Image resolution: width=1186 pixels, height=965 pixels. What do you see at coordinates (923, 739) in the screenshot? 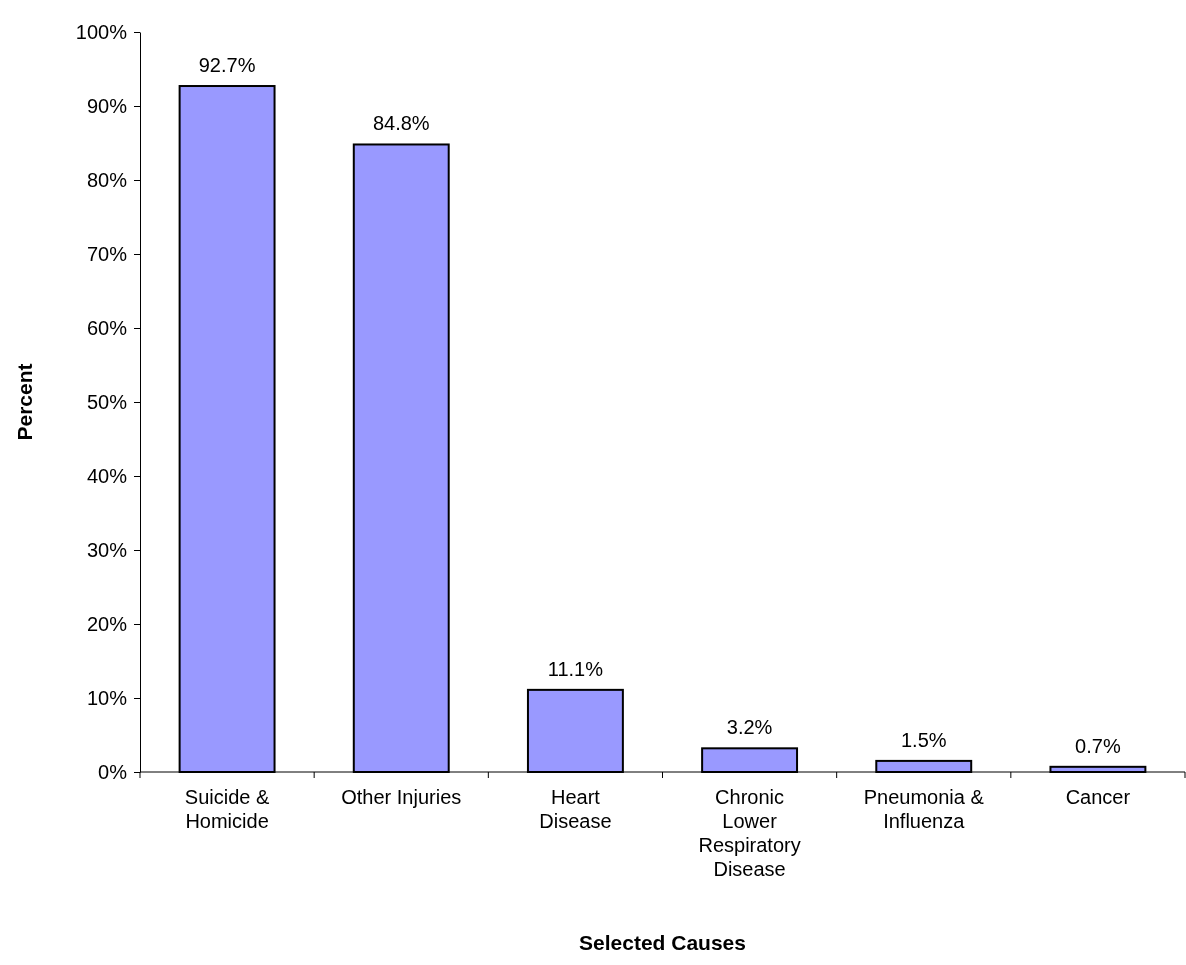
I see `data-label: 1.5%` at bounding box center [923, 739].